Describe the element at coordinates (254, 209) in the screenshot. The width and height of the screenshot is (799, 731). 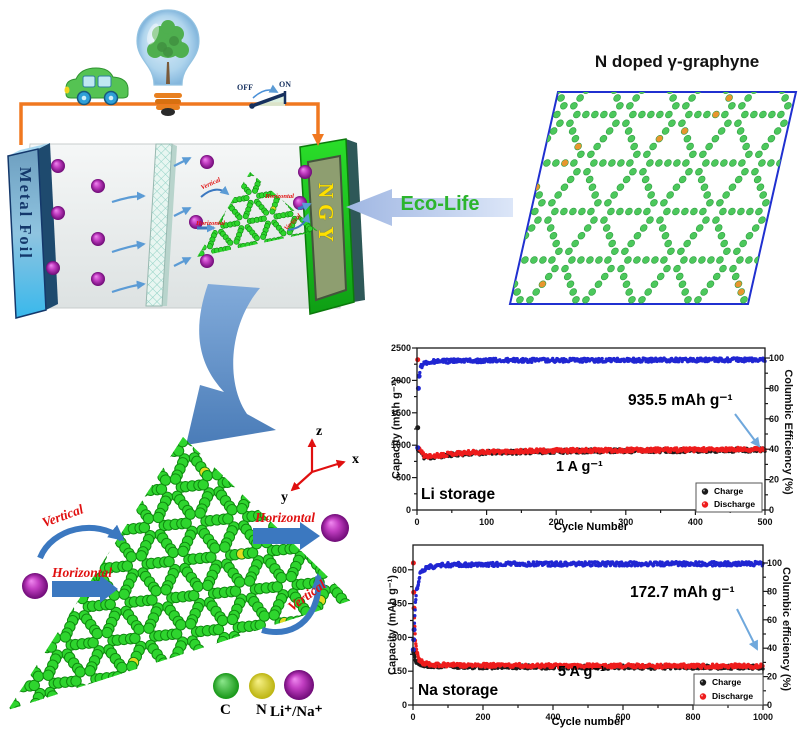
I see `small-flake-arrows` at that location.